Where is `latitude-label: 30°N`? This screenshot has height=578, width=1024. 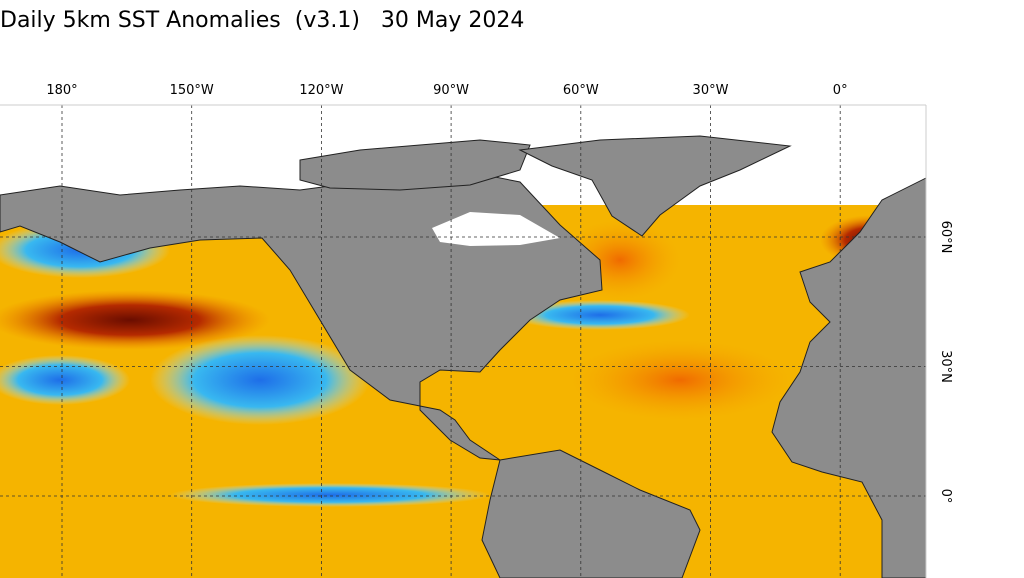
latitude-label: 30°N is located at coordinates (945, 366).